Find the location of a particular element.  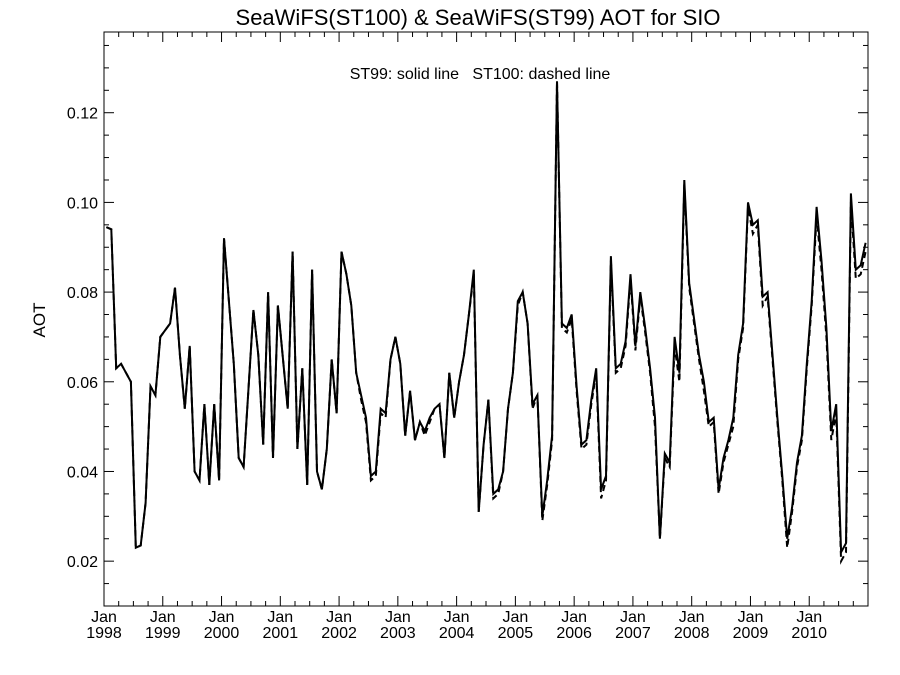

x-tick-year-label: 2010 is located at coordinates (809, 633).